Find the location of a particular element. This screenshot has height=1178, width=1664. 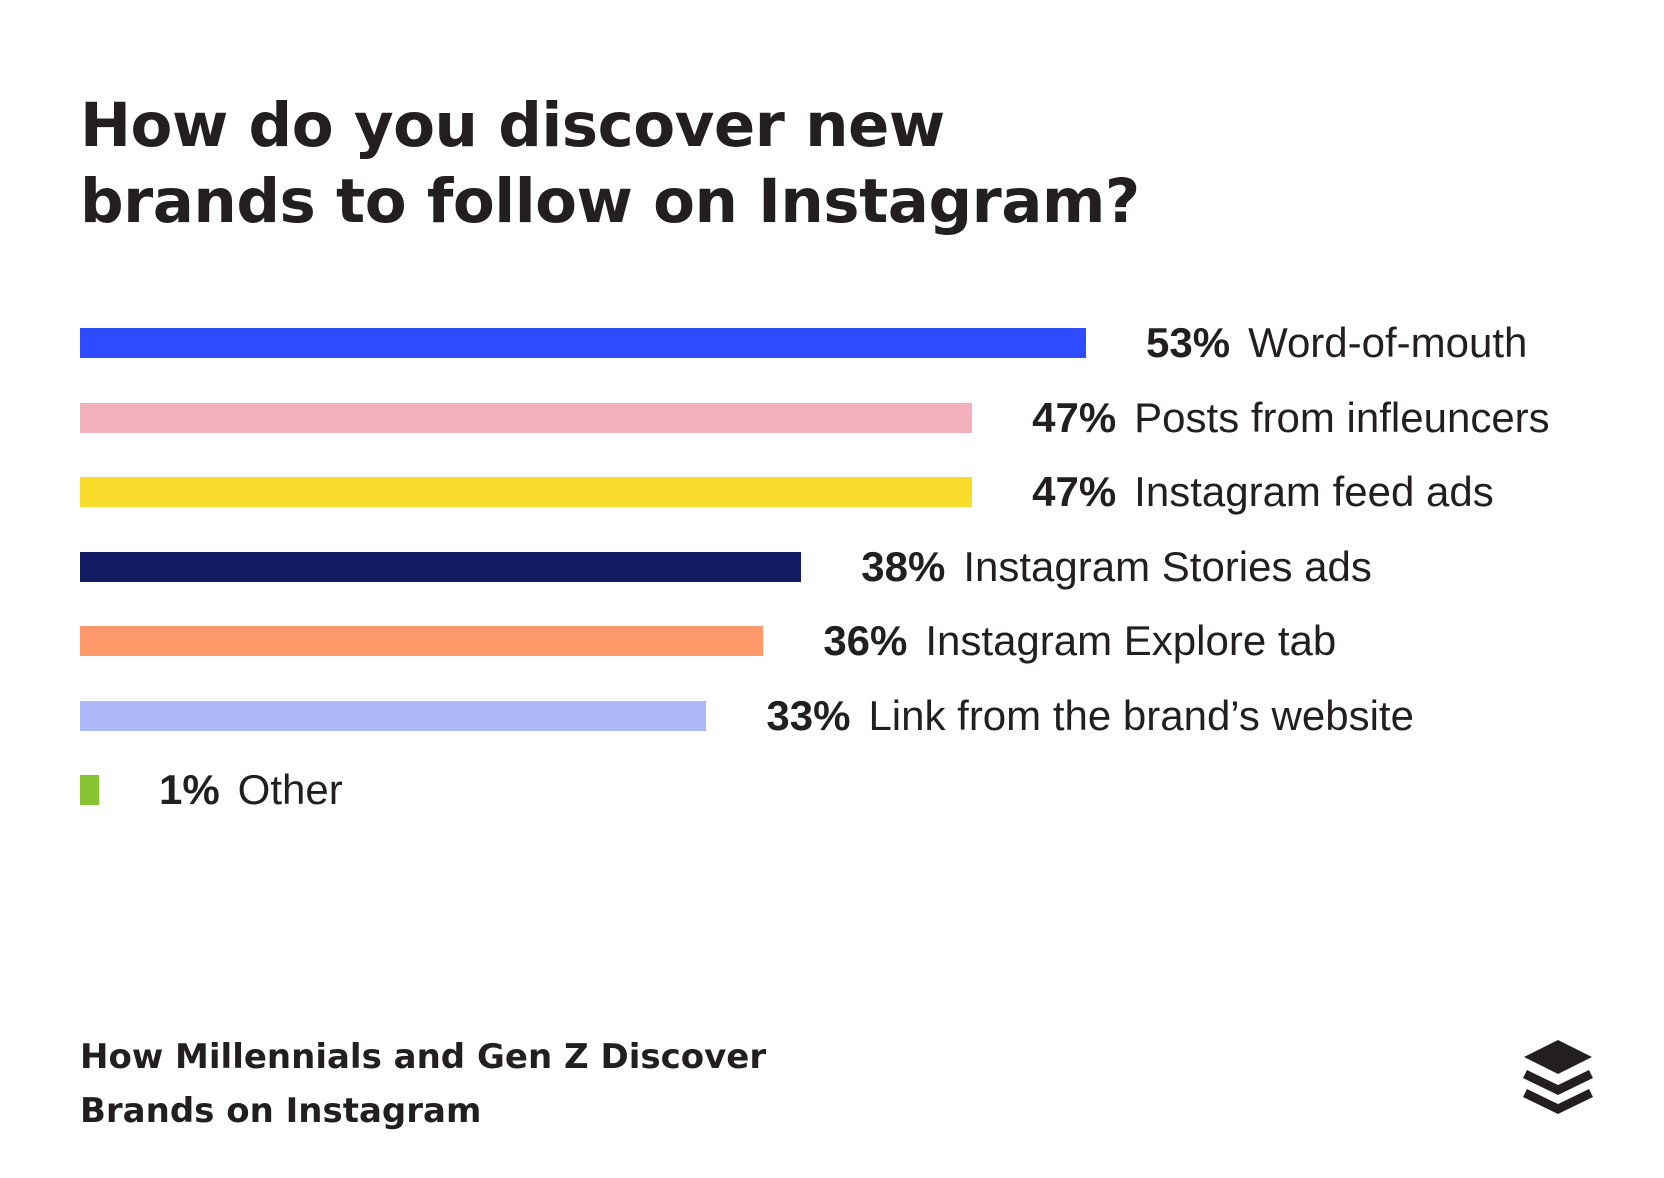

bar-value-label: 53% is located at coordinates (1188, 342).